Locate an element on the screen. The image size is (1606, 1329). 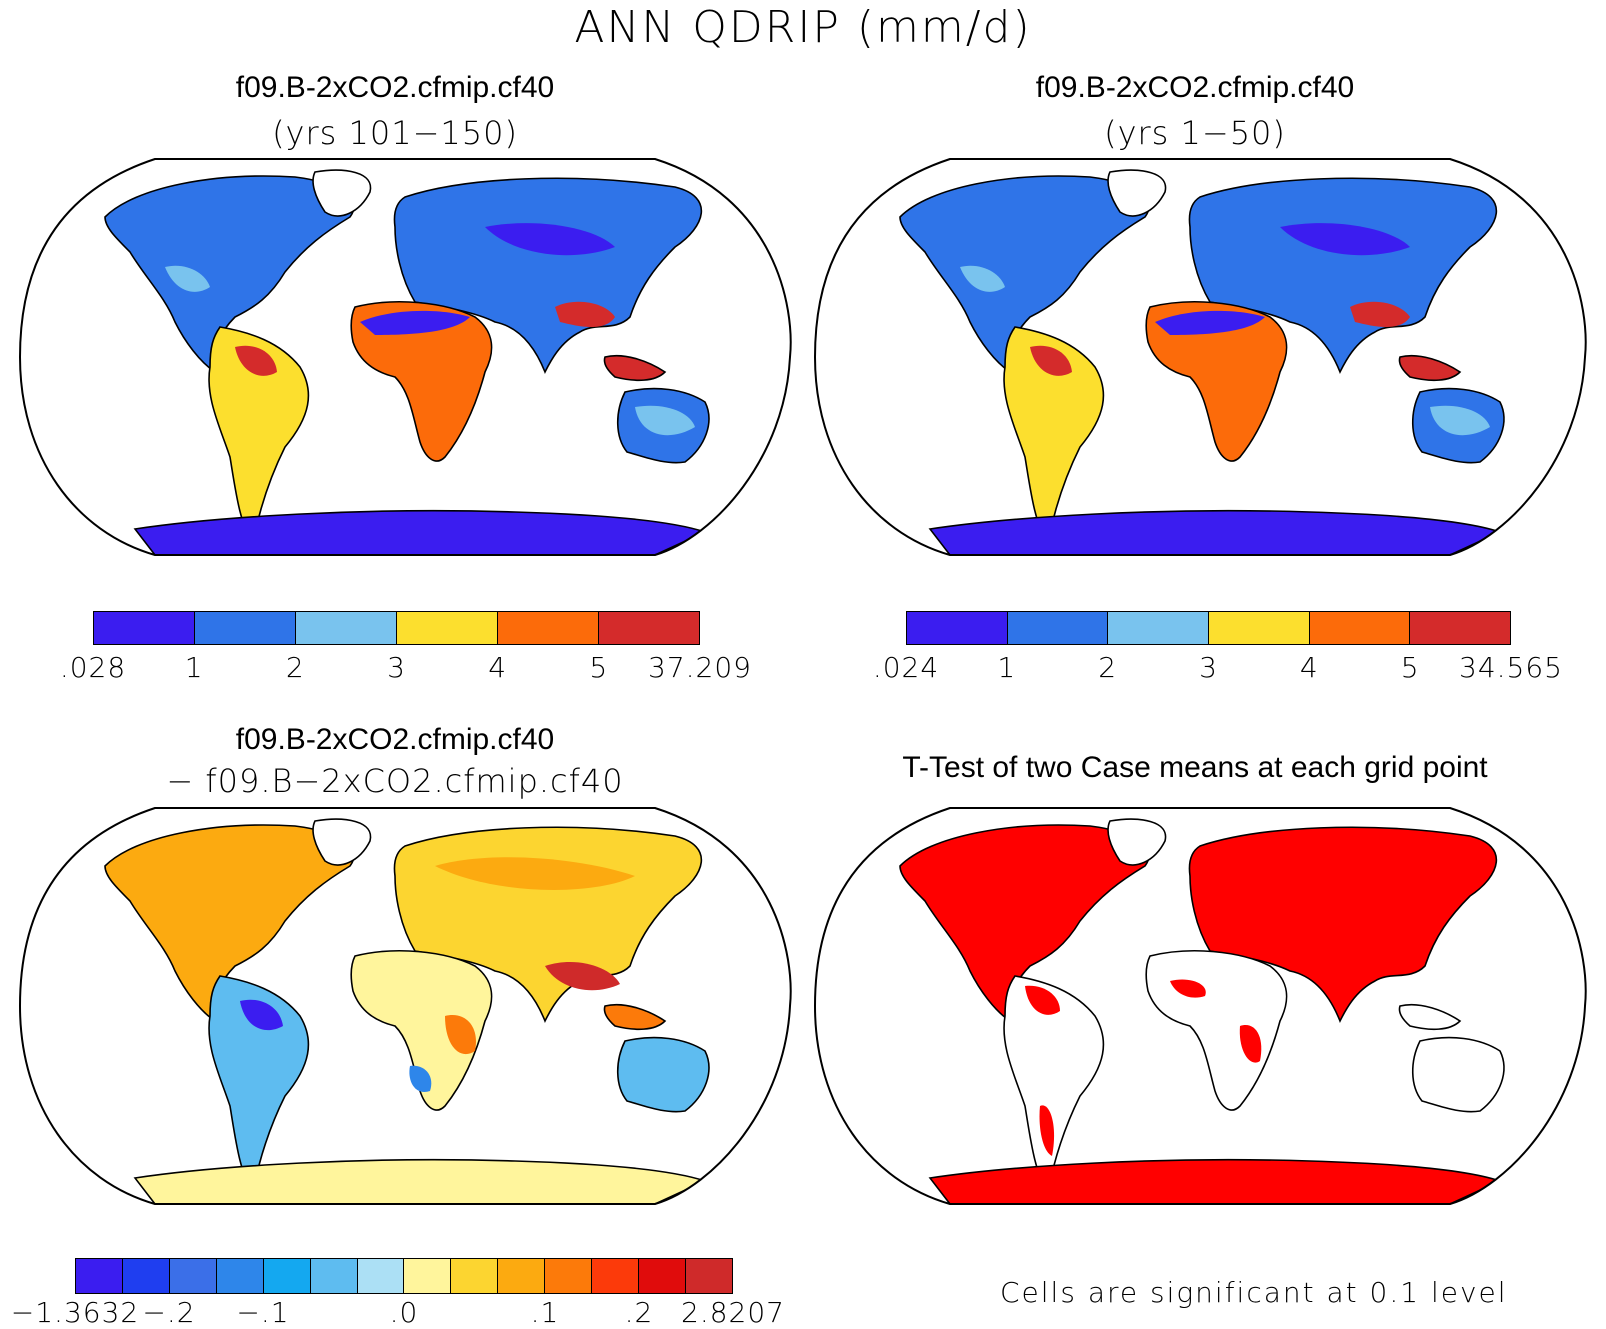
panel2-subtitle: (yrs 1−50) is located at coordinates (1195, 133).